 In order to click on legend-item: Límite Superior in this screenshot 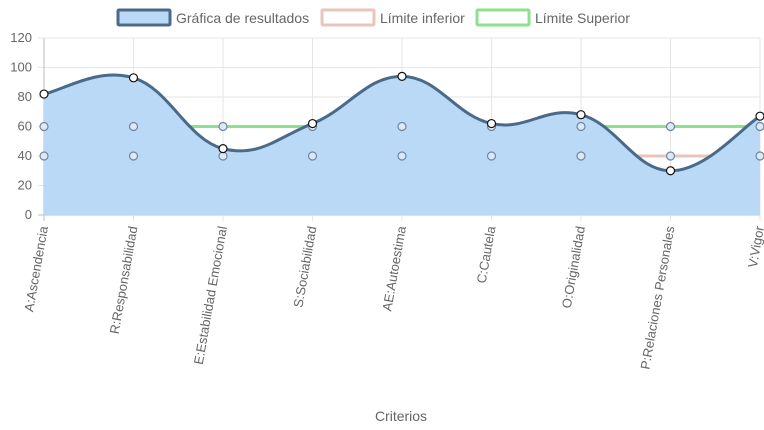, I will do `click(552, 17)`.